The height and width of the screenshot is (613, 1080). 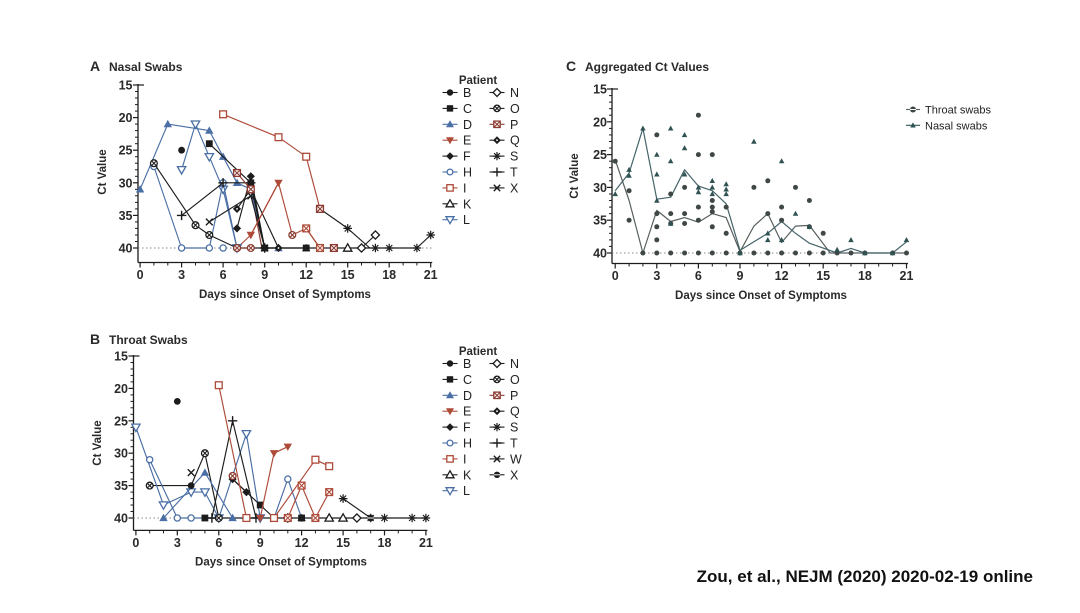 I want to click on svg-text: Nasal Swabs, so click(x=146, y=67).